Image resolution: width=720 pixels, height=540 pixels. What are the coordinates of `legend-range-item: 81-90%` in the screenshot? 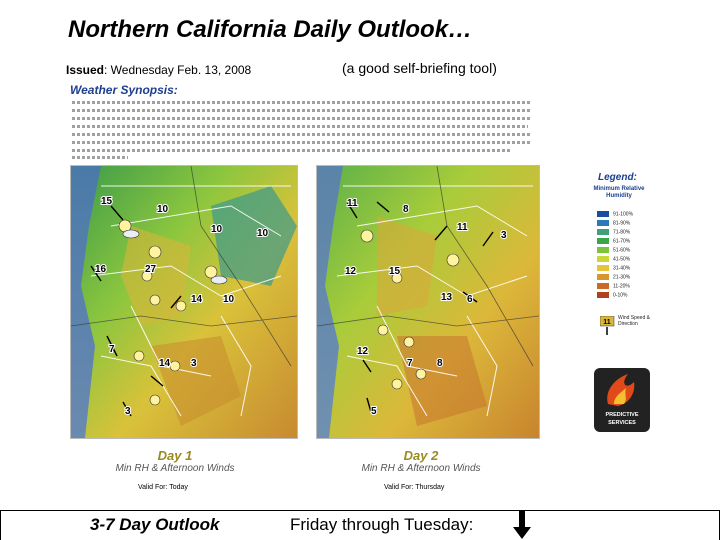 It's located at (613, 223).